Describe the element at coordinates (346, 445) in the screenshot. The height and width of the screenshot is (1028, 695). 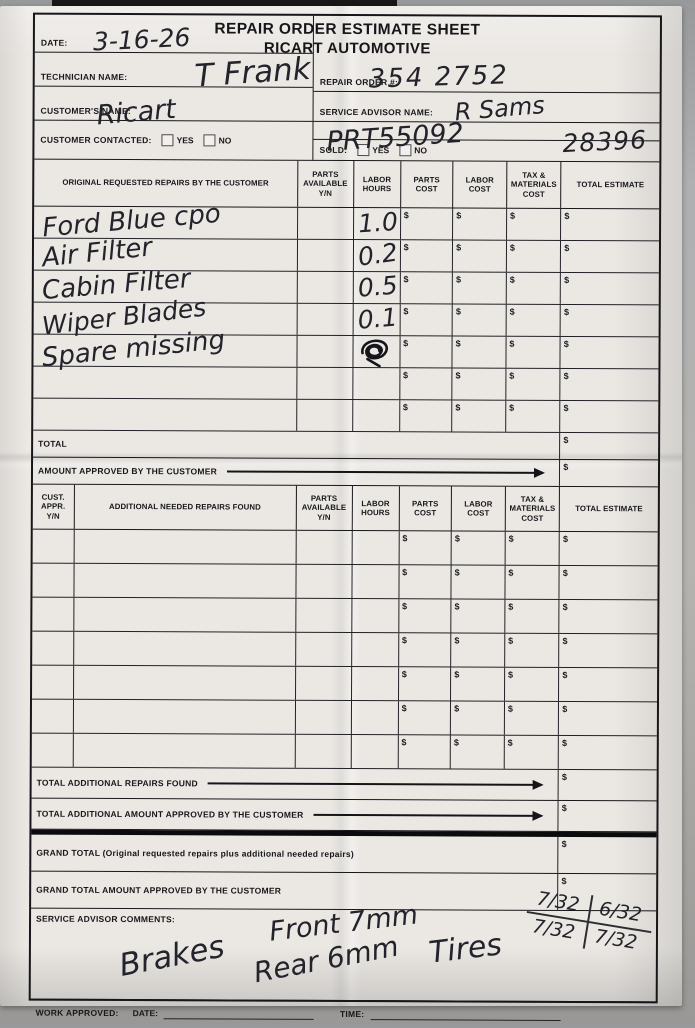
I see `total-row: TOTAL $` at that location.